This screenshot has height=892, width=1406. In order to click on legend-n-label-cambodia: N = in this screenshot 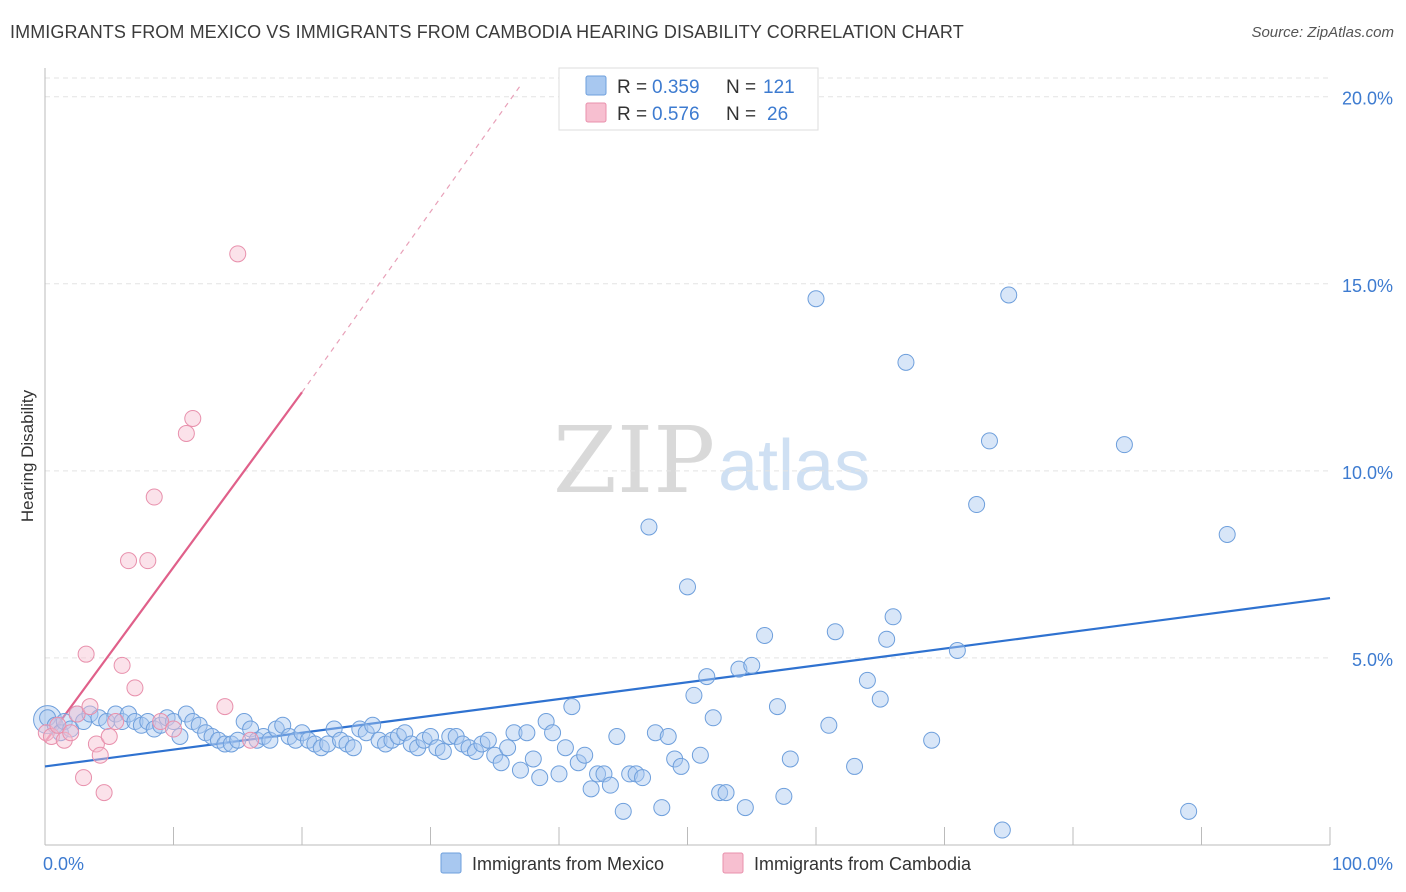, I will do `click(741, 114)`.